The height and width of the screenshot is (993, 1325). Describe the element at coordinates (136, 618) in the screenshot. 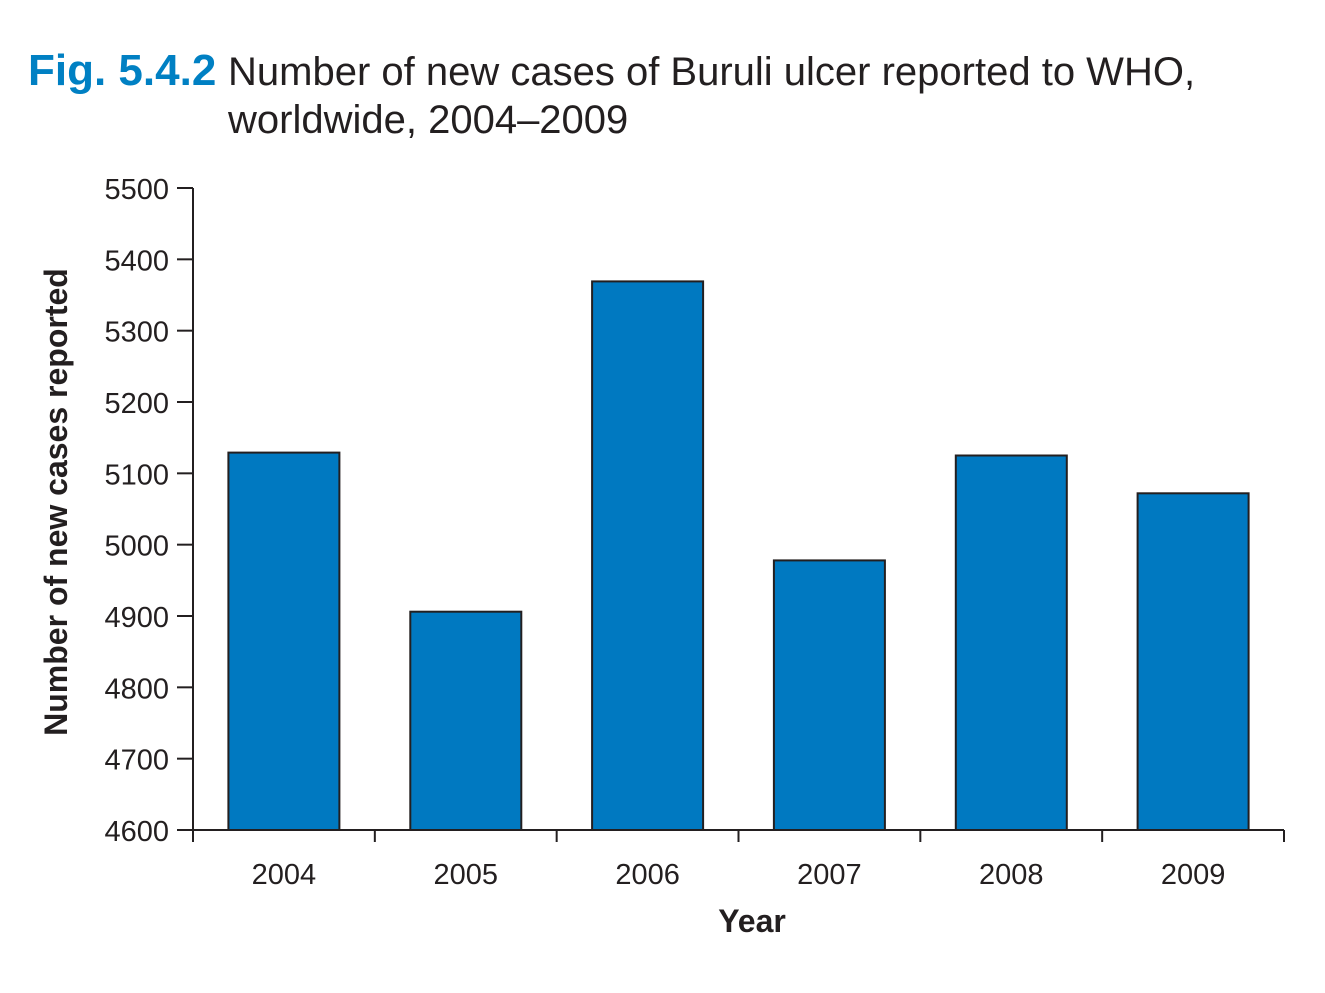

I see `y-tick-label-4900: 4900` at that location.